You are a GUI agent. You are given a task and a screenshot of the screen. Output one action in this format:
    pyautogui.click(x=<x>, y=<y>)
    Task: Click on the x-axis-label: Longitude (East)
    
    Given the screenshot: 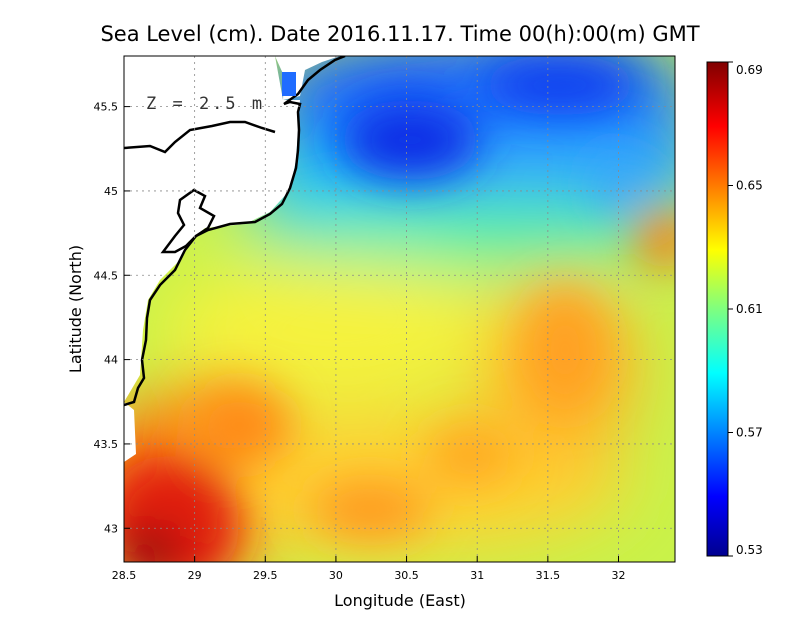 What is the action you would take?
    pyautogui.click(x=400, y=600)
    